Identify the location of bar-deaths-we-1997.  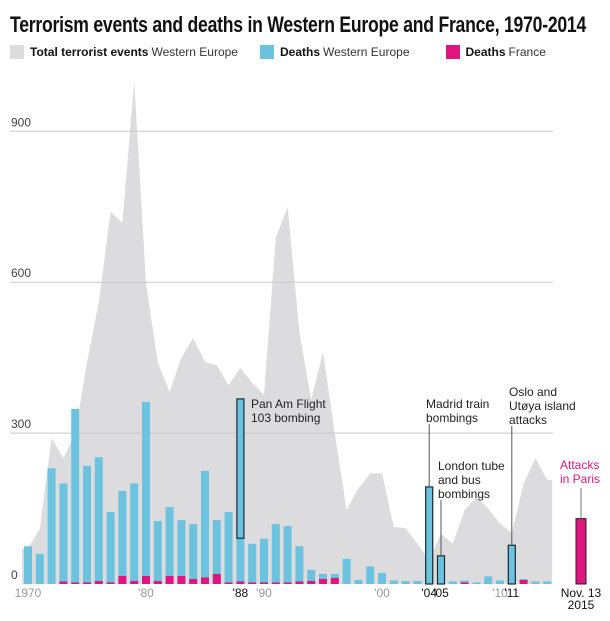
(346, 571).